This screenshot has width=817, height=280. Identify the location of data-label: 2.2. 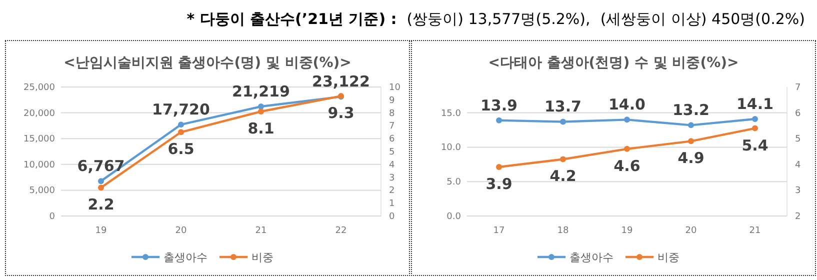
(101, 205).